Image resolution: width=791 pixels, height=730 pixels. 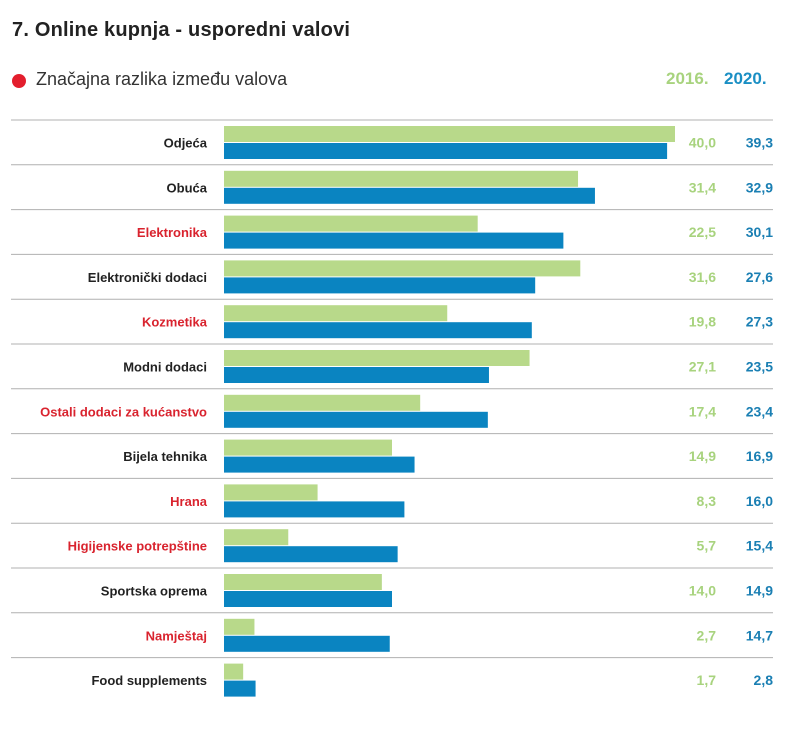 I want to click on value-label-2016: 19,8, so click(x=702, y=322).